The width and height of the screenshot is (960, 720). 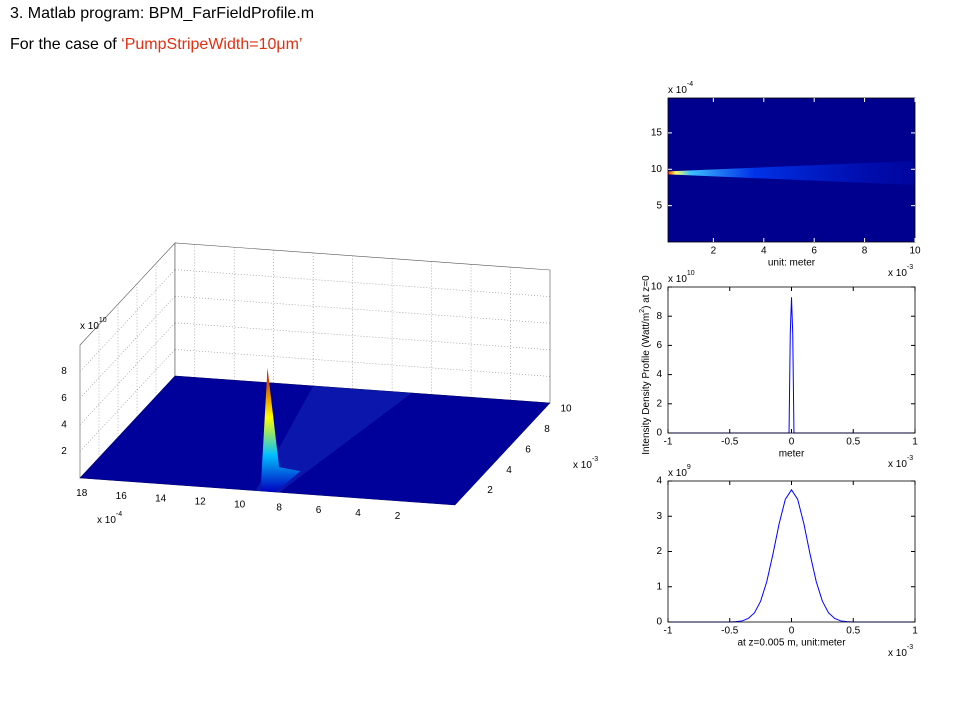 I want to click on slide-title: 3. Matlab program: BPM_FarFieldProfile.m, so click(x=162, y=13).